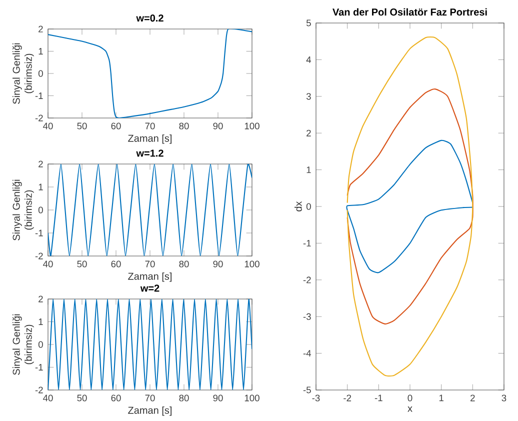  I want to click on y-tick-label: 4, so click(309, 59).